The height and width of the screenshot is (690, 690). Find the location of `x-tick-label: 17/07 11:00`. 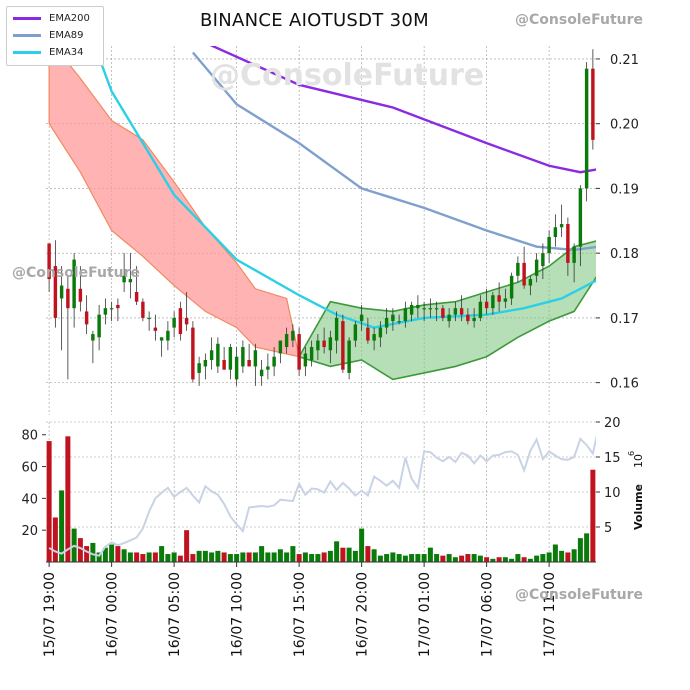

x-tick-label: 17/07 11:00 is located at coordinates (550, 614).